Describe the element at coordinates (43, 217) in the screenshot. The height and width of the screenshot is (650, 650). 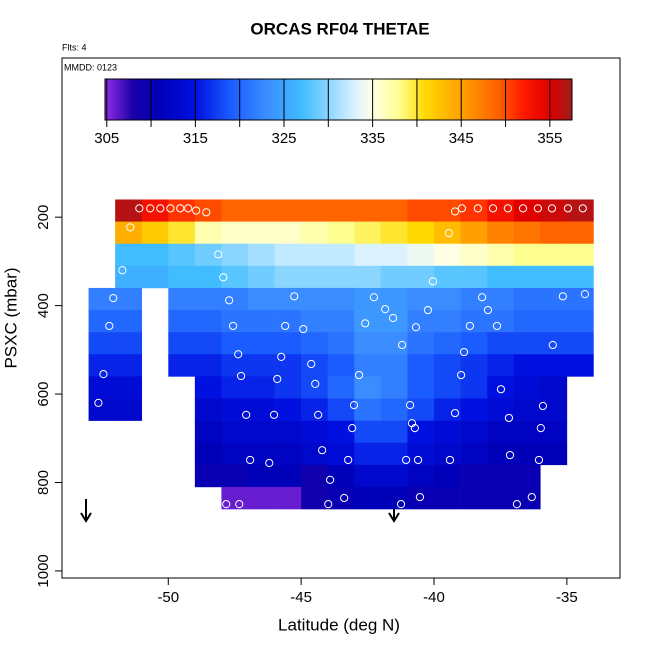
I see `y-tick-label: 200` at that location.